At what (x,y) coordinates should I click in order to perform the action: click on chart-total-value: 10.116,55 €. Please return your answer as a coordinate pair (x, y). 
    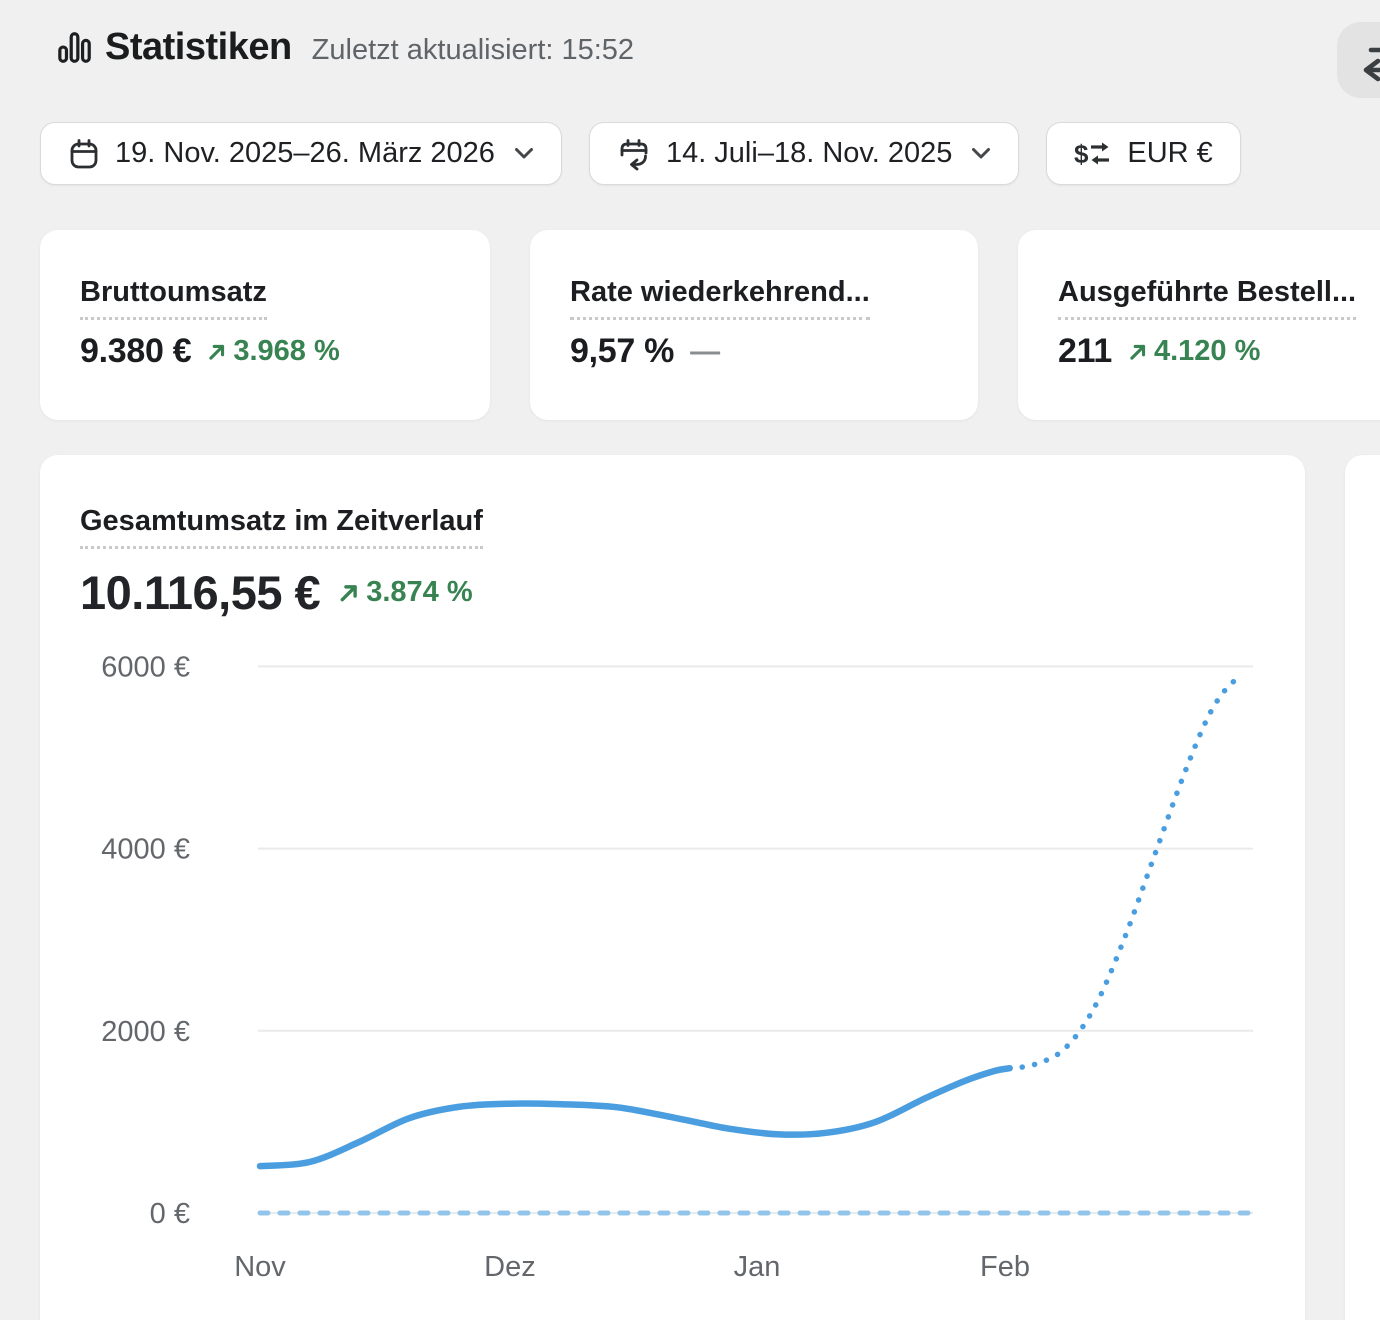
    Looking at the image, I should click on (200, 592).